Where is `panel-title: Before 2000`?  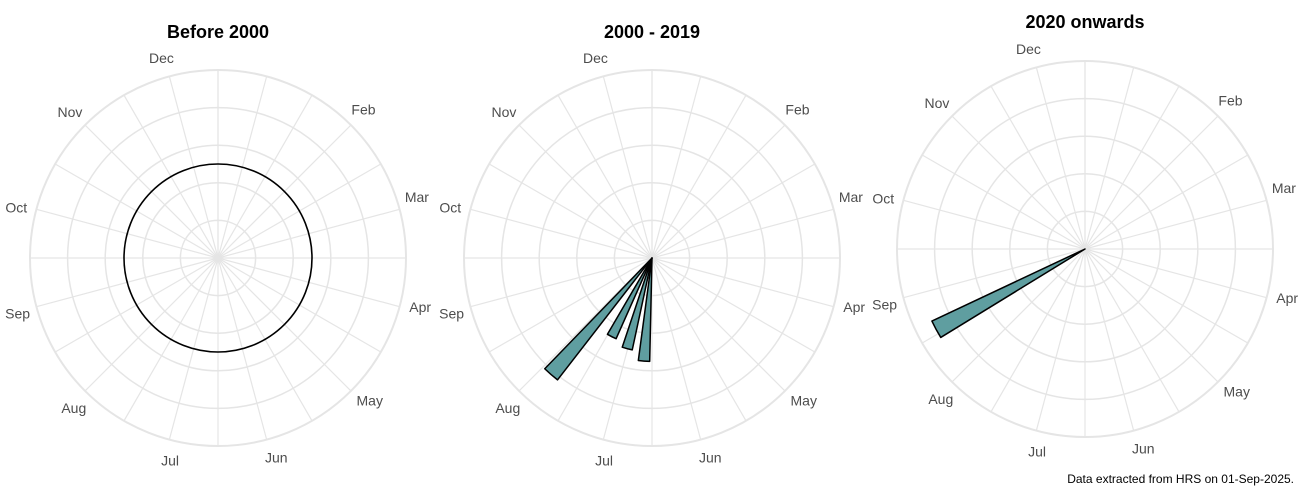
panel-title: Before 2000 is located at coordinates (218, 32).